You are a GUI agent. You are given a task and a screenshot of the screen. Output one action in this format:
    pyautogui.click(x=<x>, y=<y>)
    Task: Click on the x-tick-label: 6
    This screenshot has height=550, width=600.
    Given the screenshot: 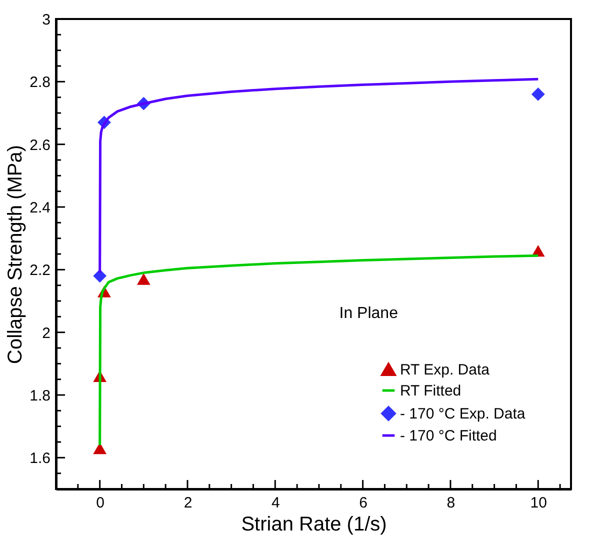 What is the action you would take?
    pyautogui.click(x=363, y=503)
    